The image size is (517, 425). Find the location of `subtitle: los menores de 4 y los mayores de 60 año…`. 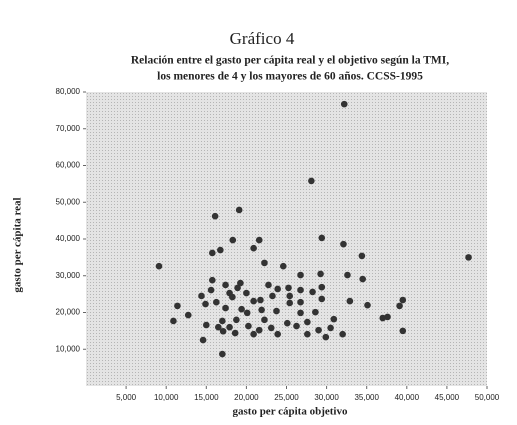

subtitle: los menores de 4 y los mayores de 60 año… is located at coordinates (290, 77).